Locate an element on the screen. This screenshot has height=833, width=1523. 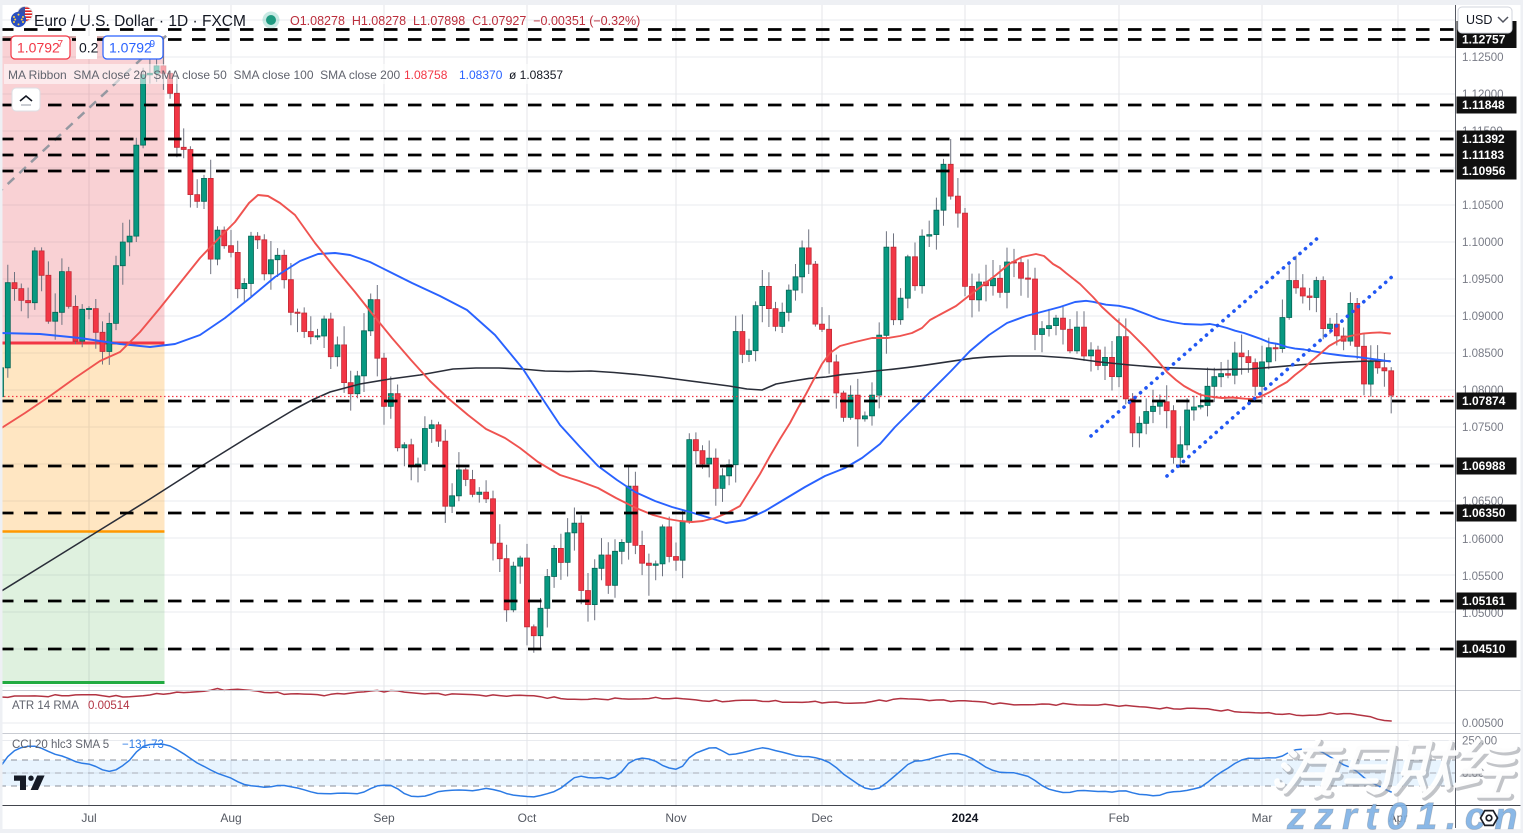
svg-text: 1.10956 is located at coordinates (1484, 171).